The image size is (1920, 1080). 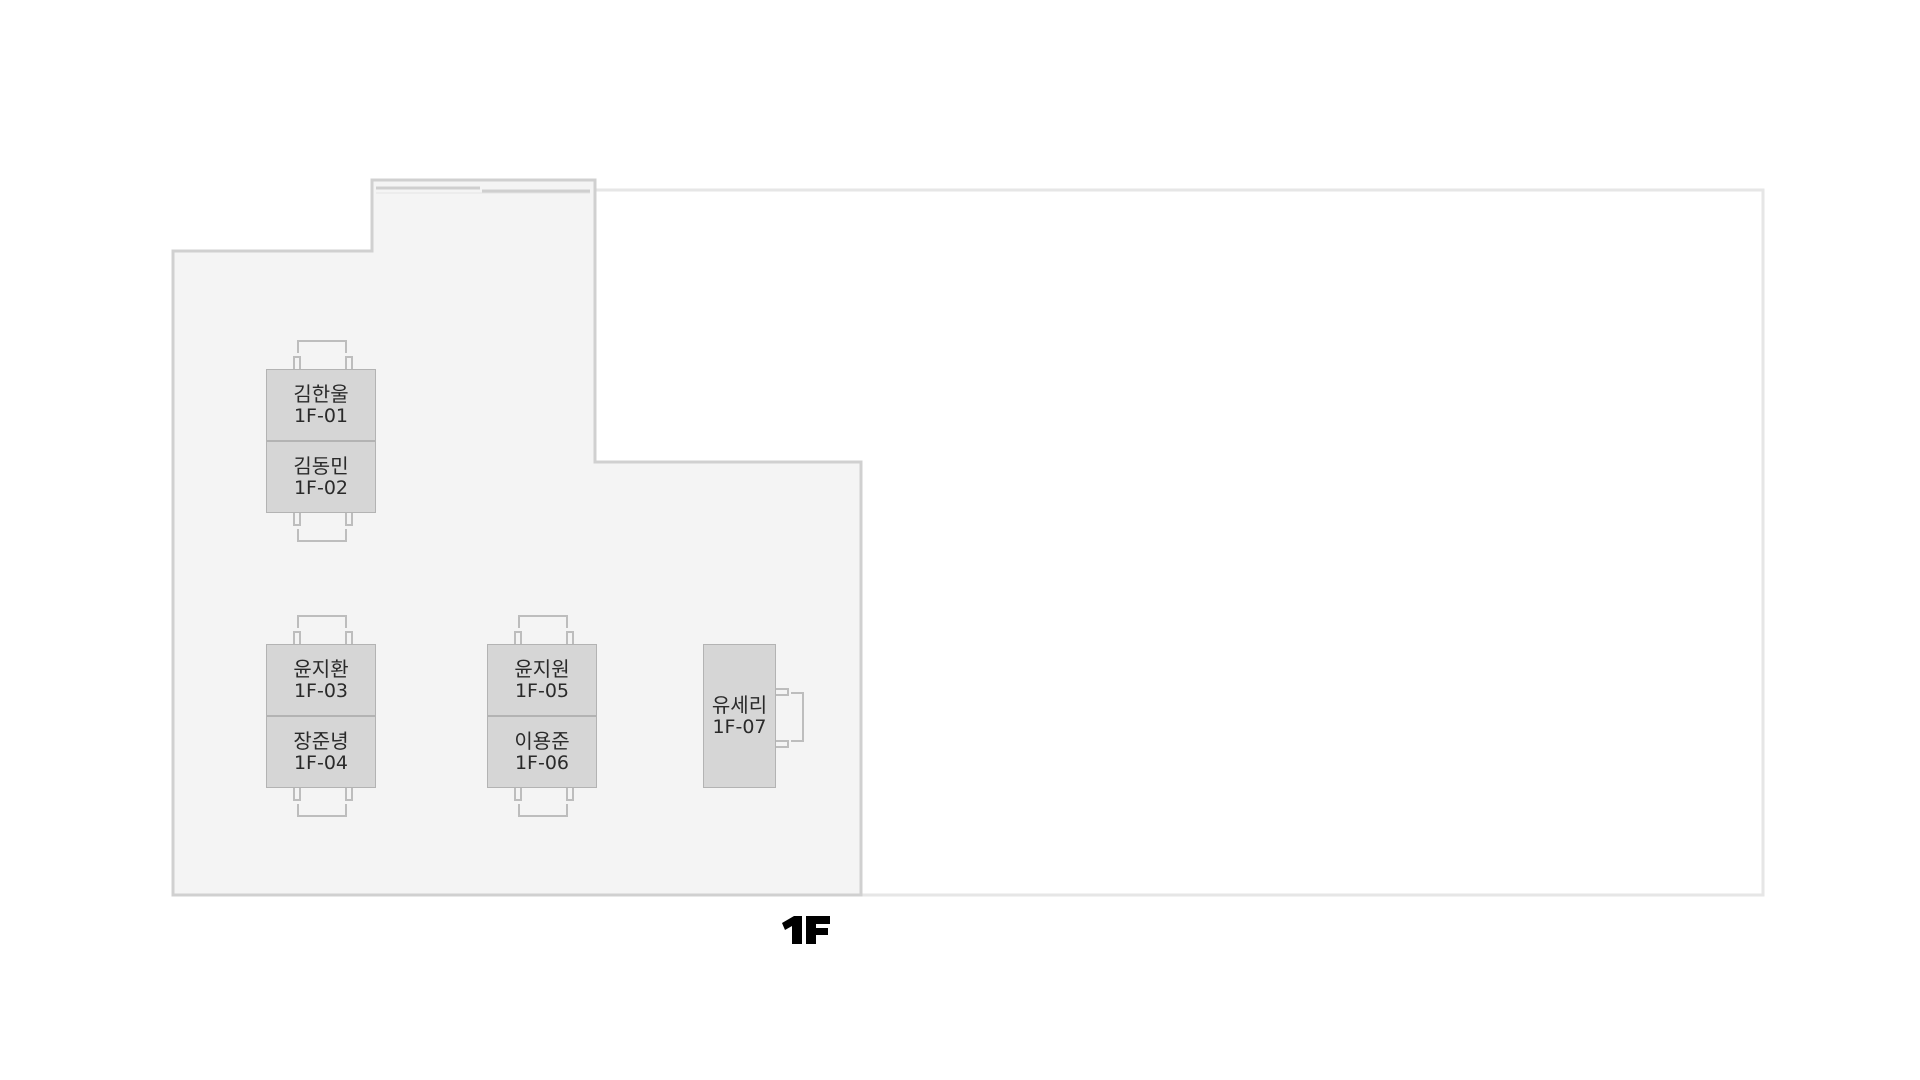 What do you see at coordinates (321, 669) in the screenshot?
I see `seat-occupant: 윤지환` at bounding box center [321, 669].